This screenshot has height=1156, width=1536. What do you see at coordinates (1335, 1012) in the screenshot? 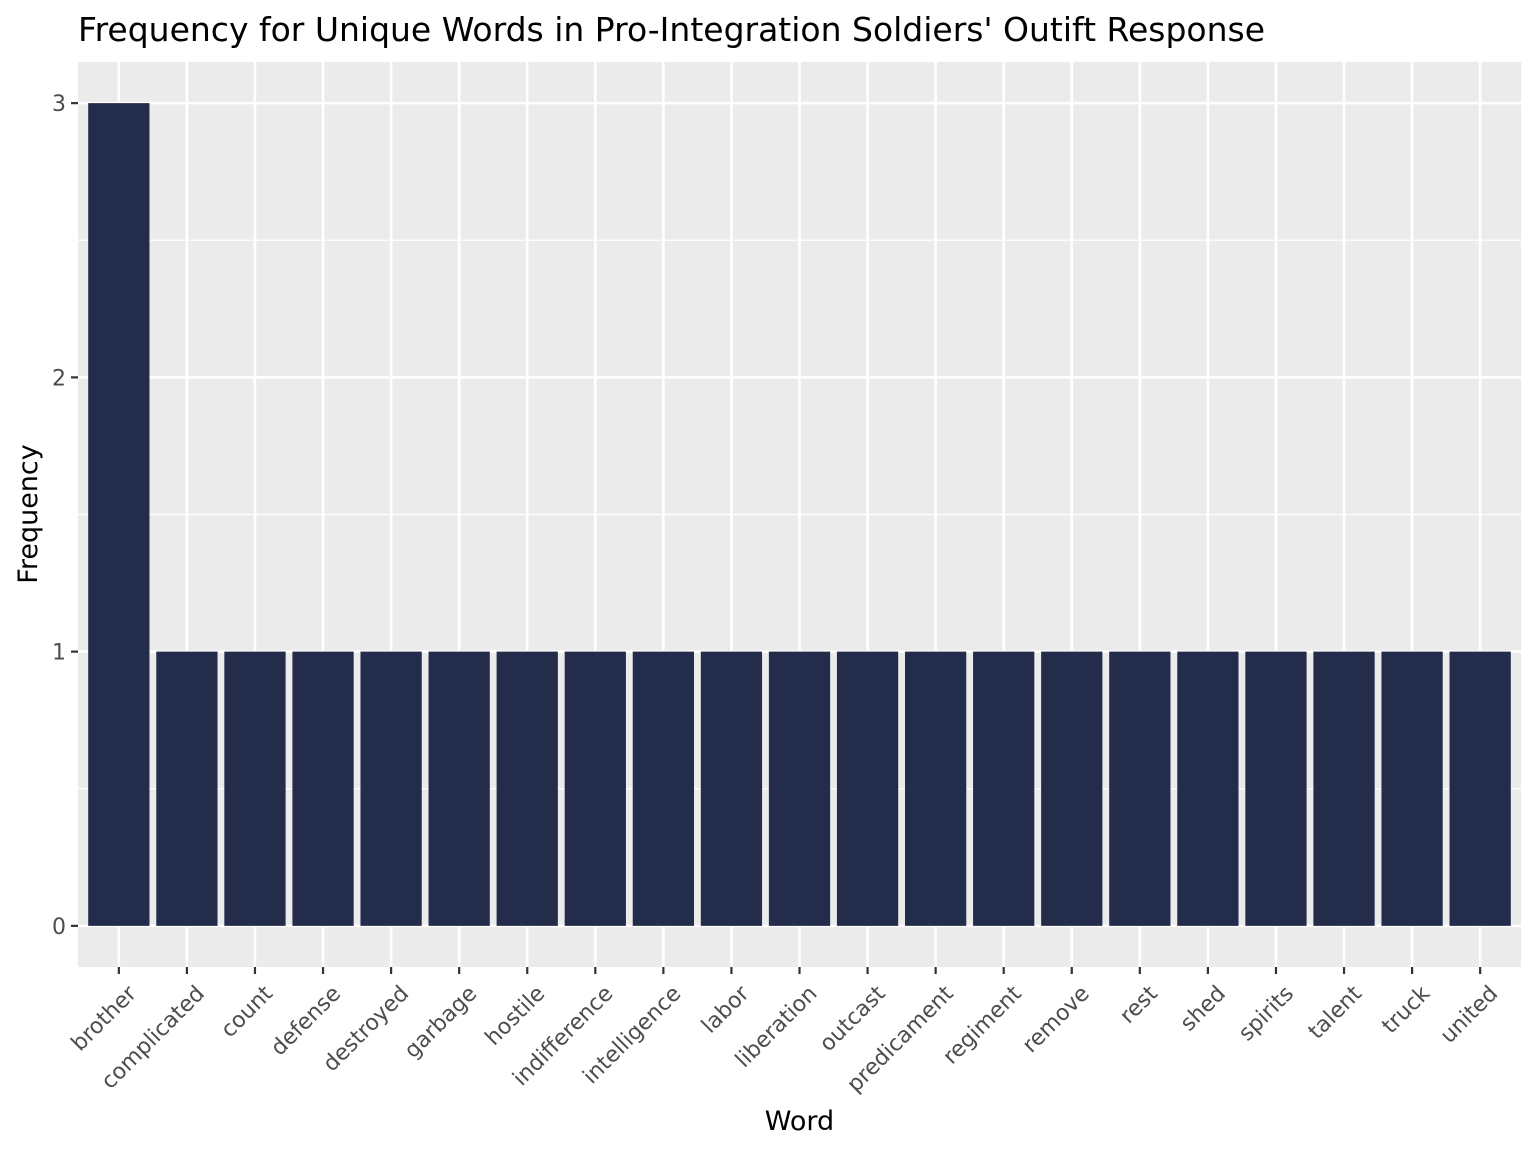
I see `x-tick-label-talent: talent` at bounding box center [1335, 1012].